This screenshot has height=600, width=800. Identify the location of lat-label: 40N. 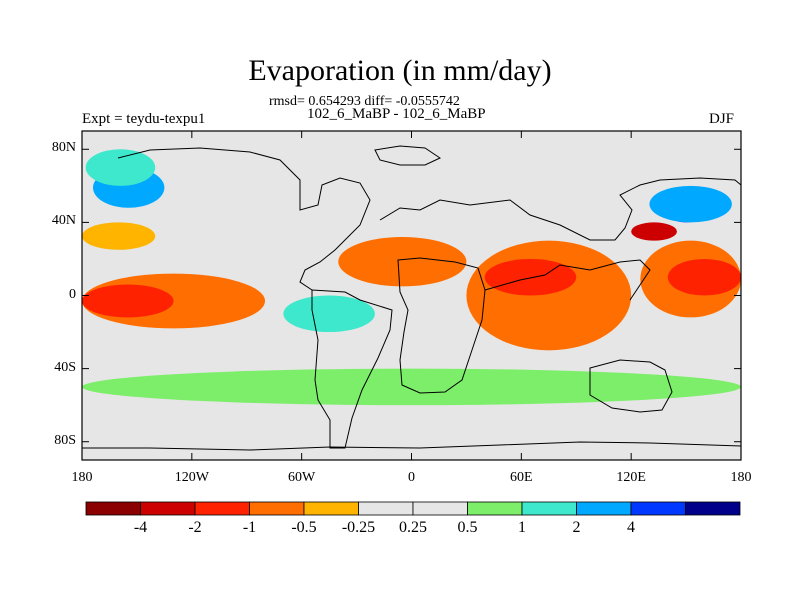
(63, 221).